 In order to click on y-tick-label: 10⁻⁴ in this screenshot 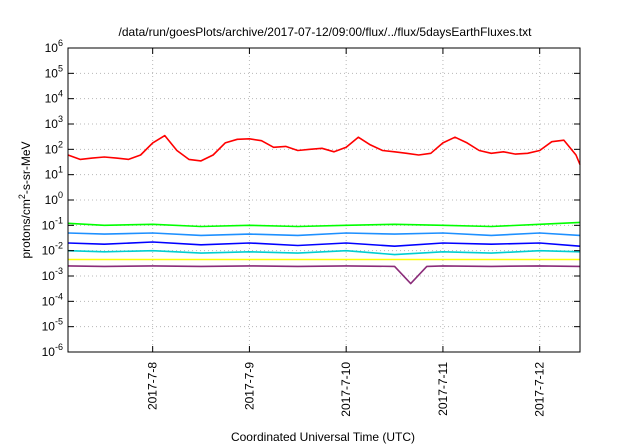, I will do `click(52, 299)`.